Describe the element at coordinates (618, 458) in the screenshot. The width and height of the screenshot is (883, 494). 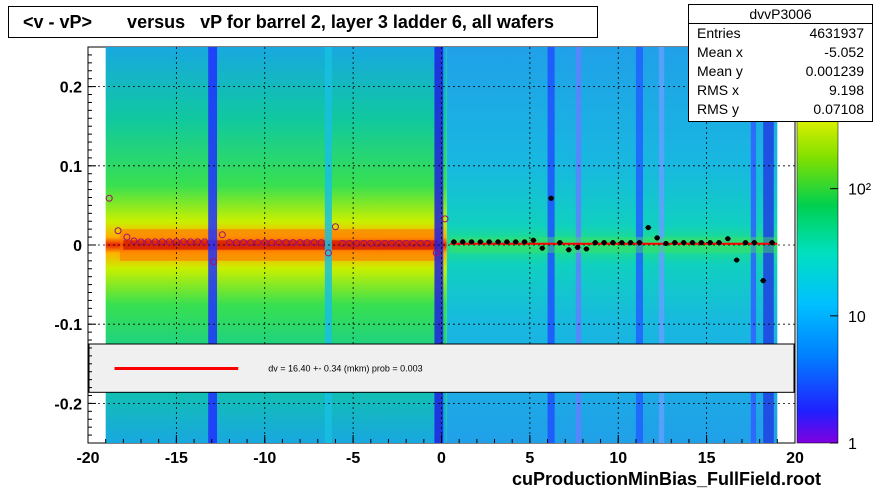
I see `x-tick-label: 10` at that location.